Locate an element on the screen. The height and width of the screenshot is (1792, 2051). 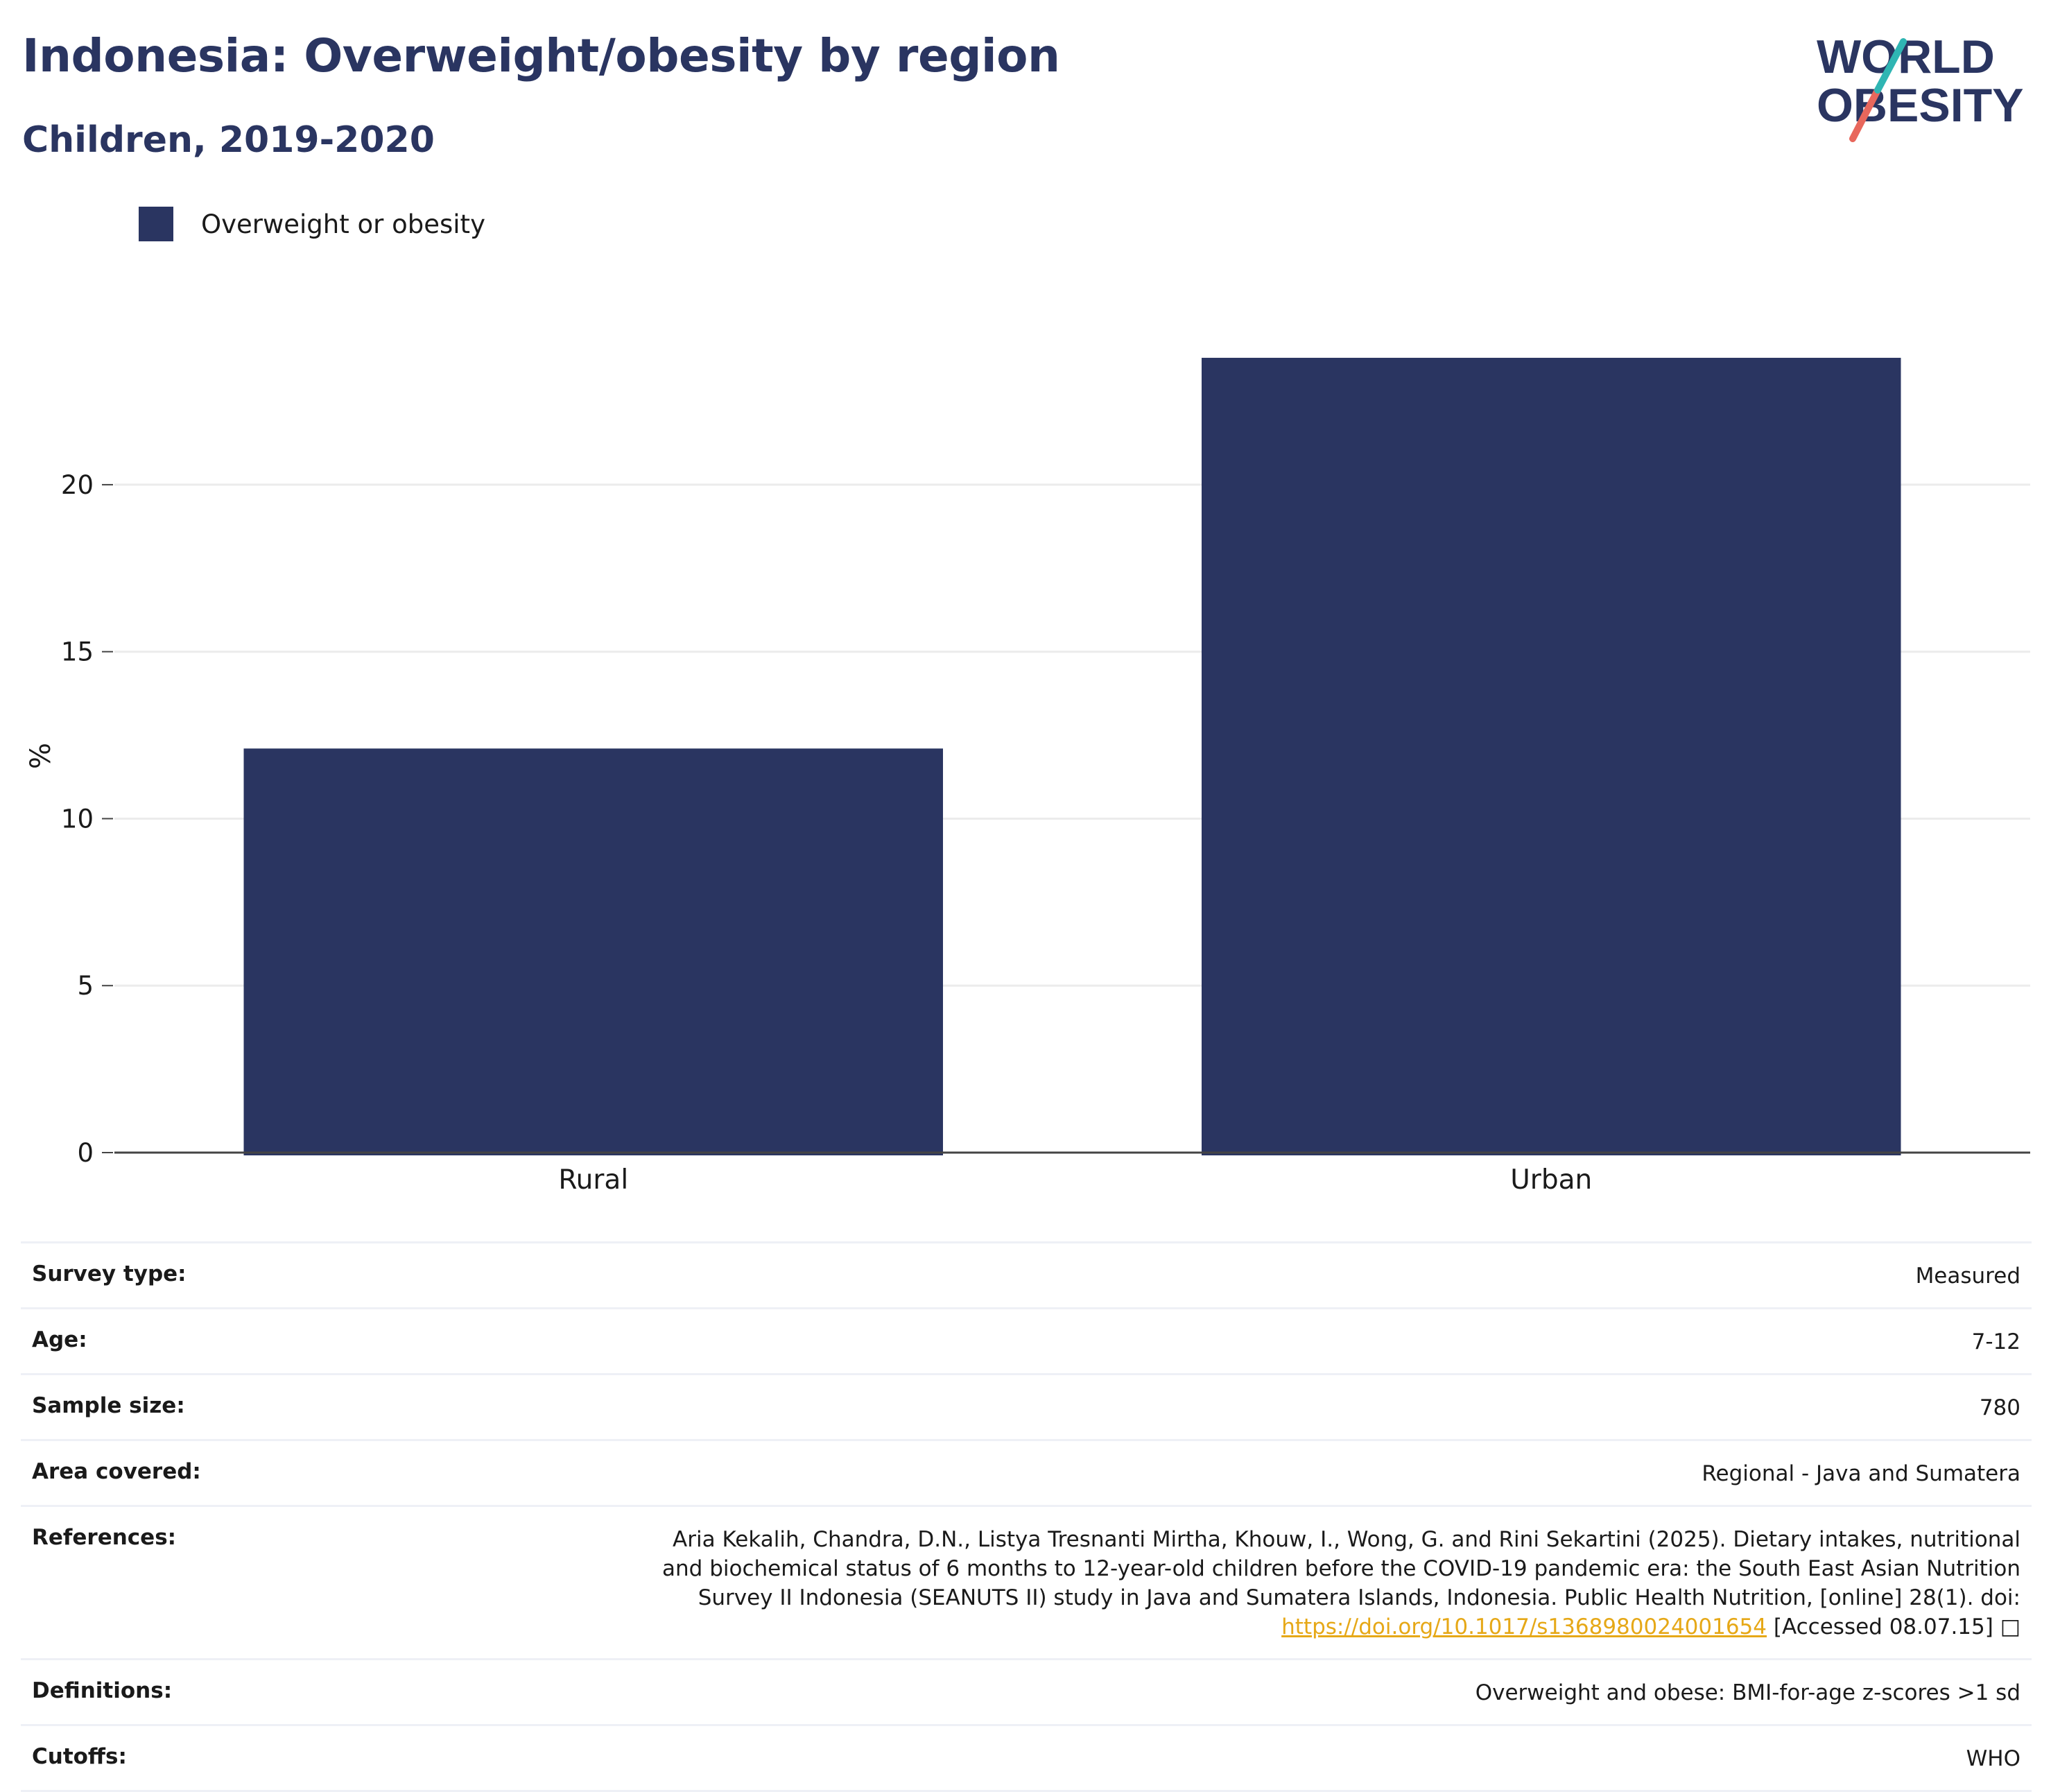
bar-rural is located at coordinates (593, 951).